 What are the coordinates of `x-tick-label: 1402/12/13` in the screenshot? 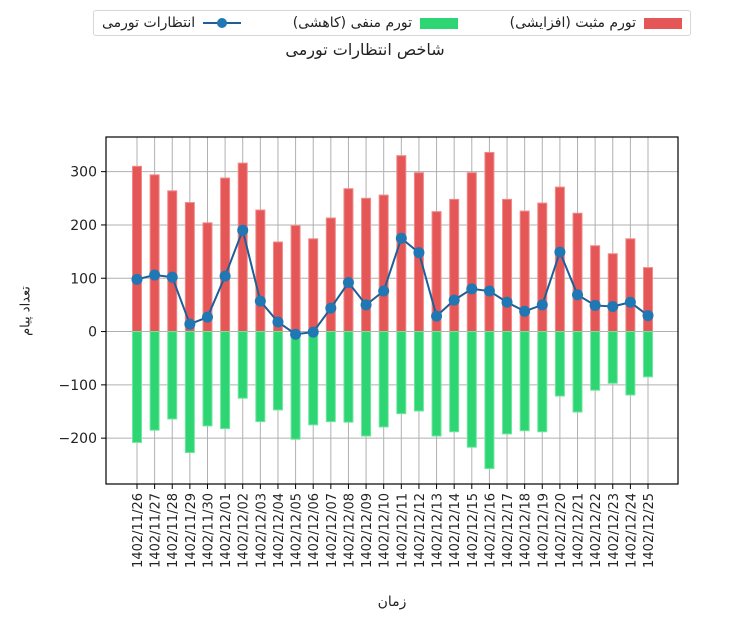 It's located at (438, 530).